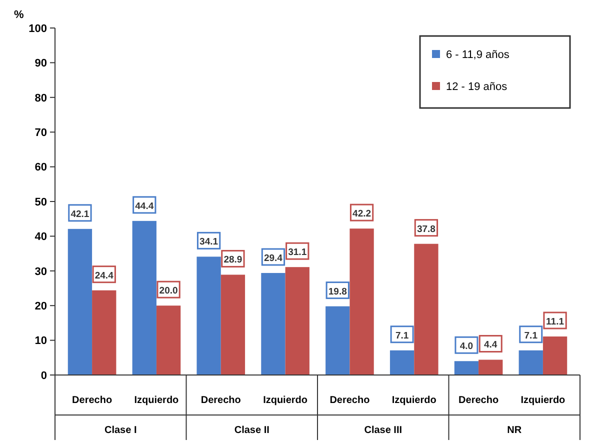 The width and height of the screenshot is (590, 447). Describe the element at coordinates (80, 214) in the screenshot. I see `data-label: 42.1` at that location.